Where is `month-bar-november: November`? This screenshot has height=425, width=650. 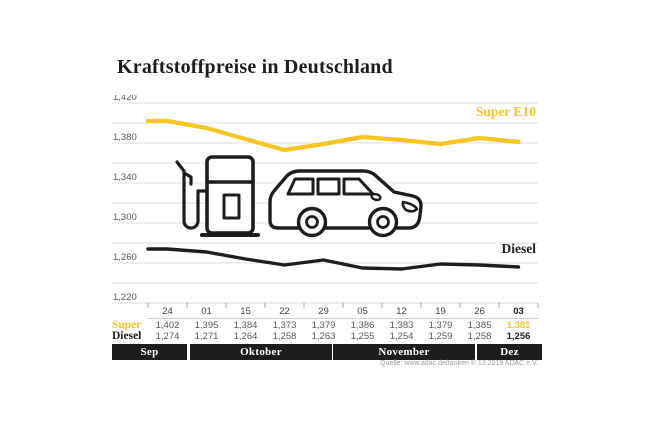 month-bar-november: November is located at coordinates (404, 352).